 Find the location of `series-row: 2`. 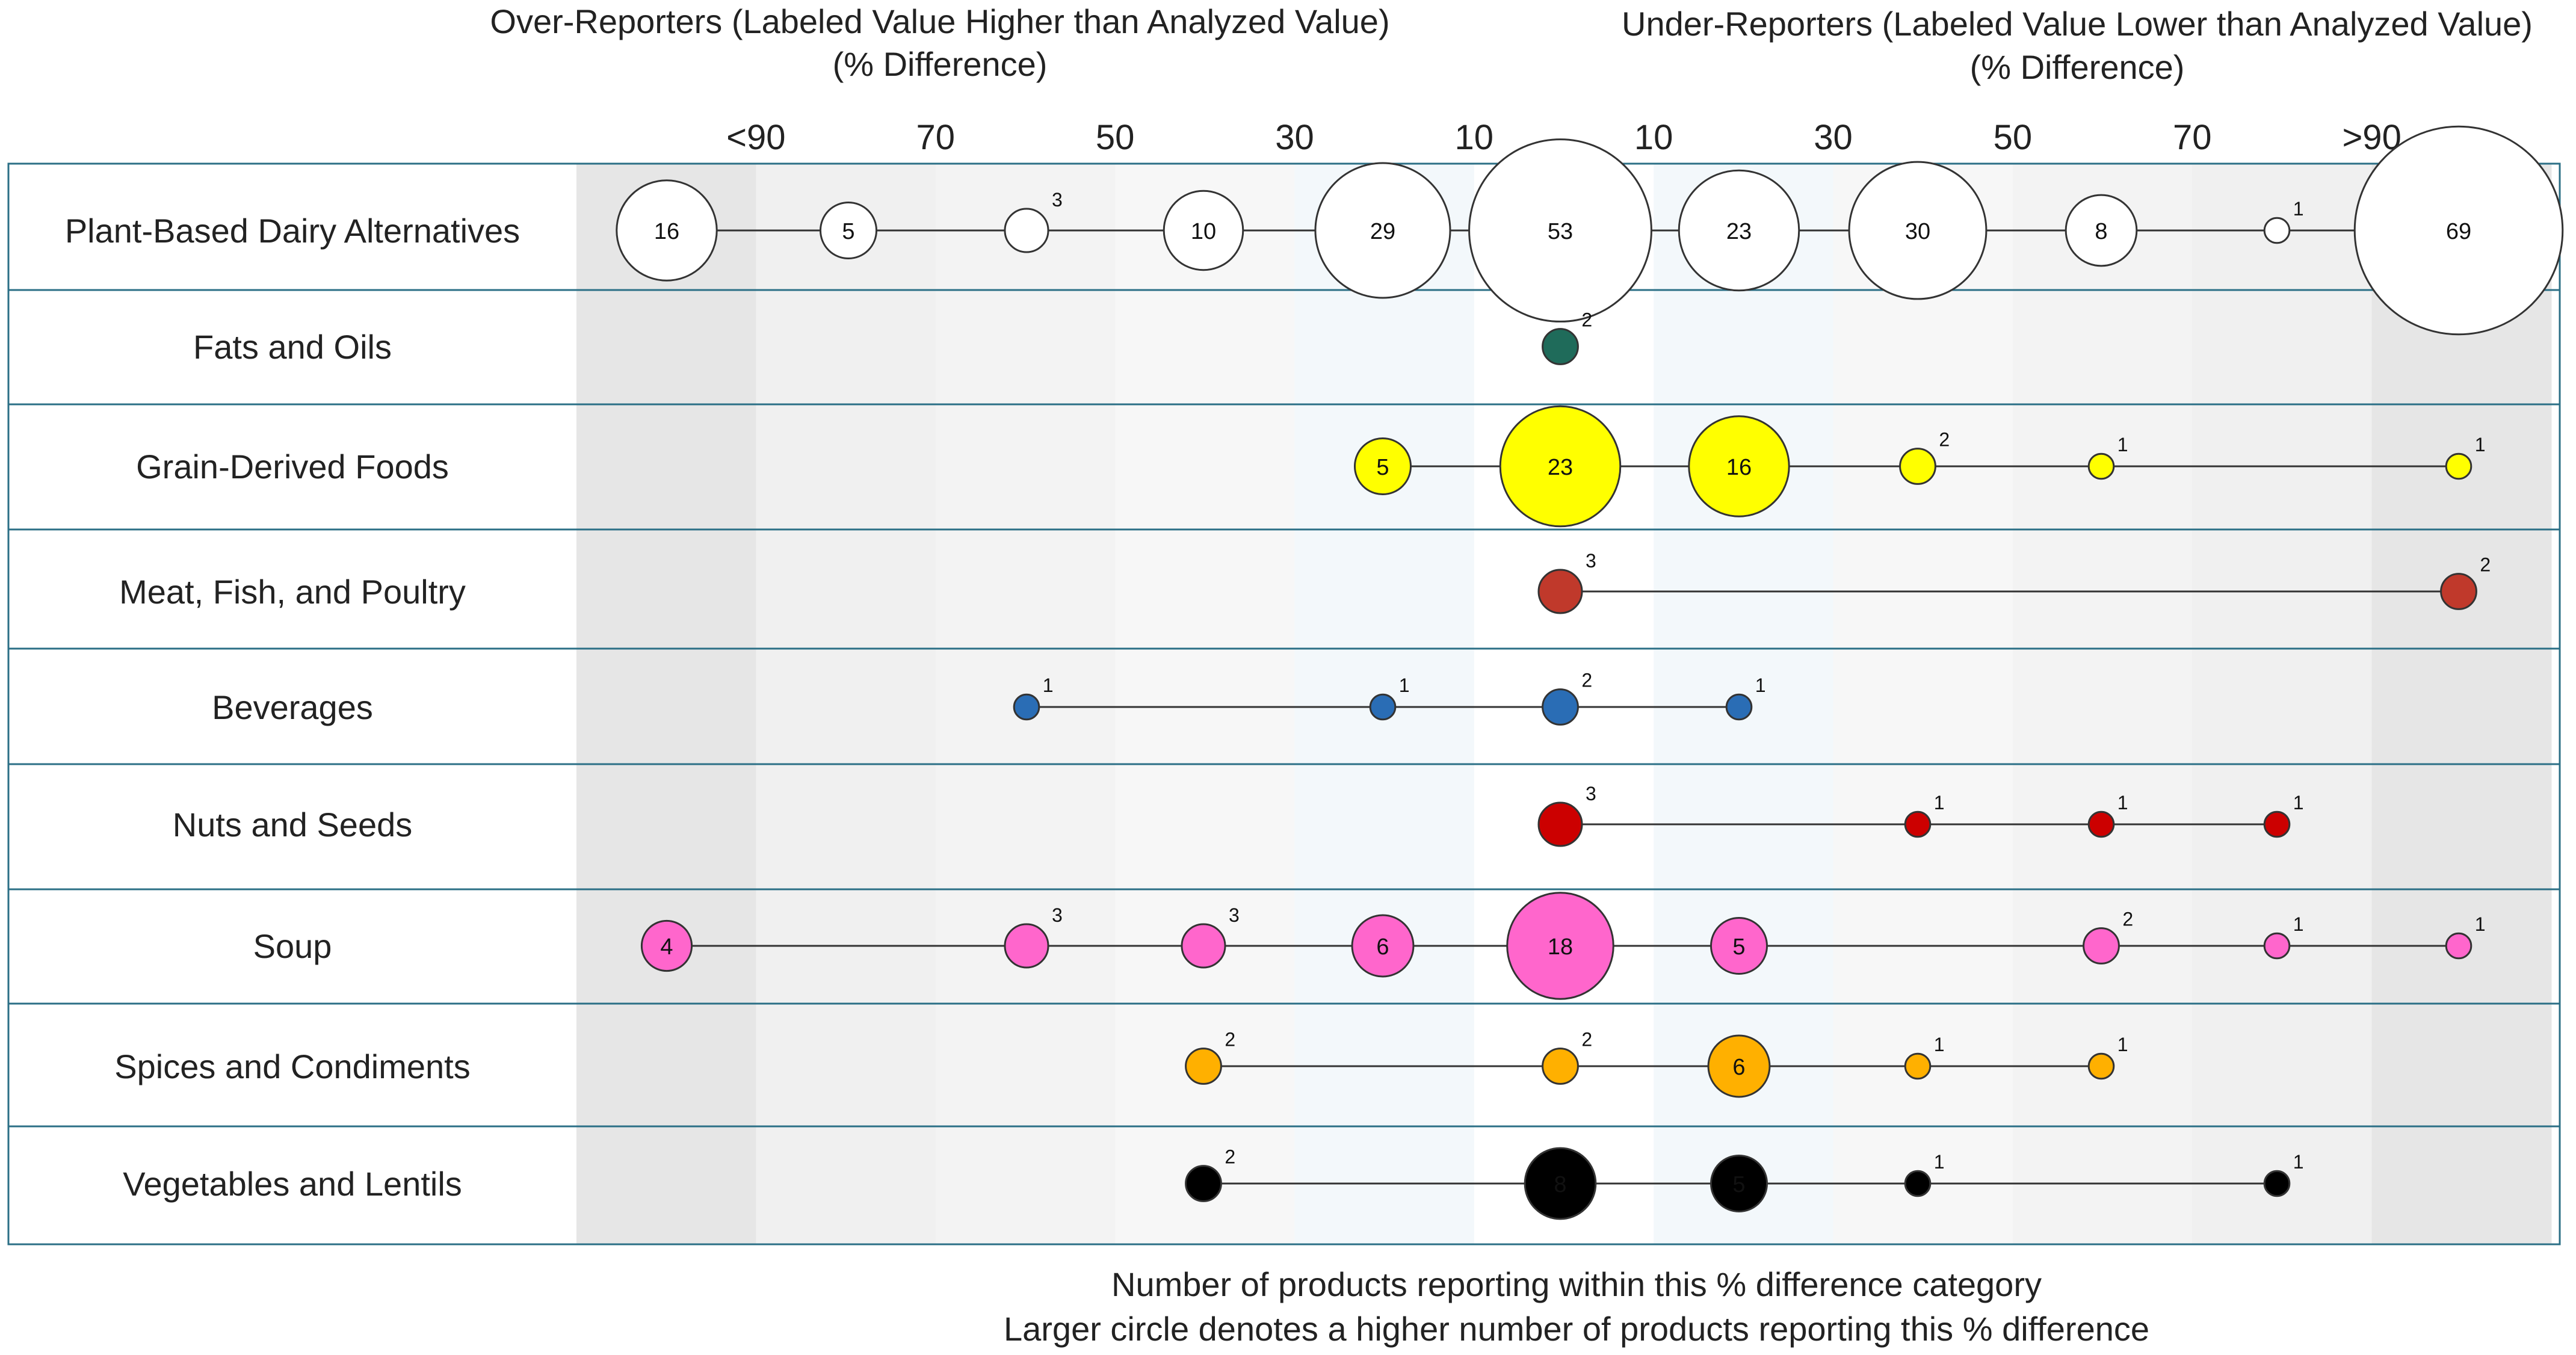

series-row: 2 is located at coordinates (1567, 337).